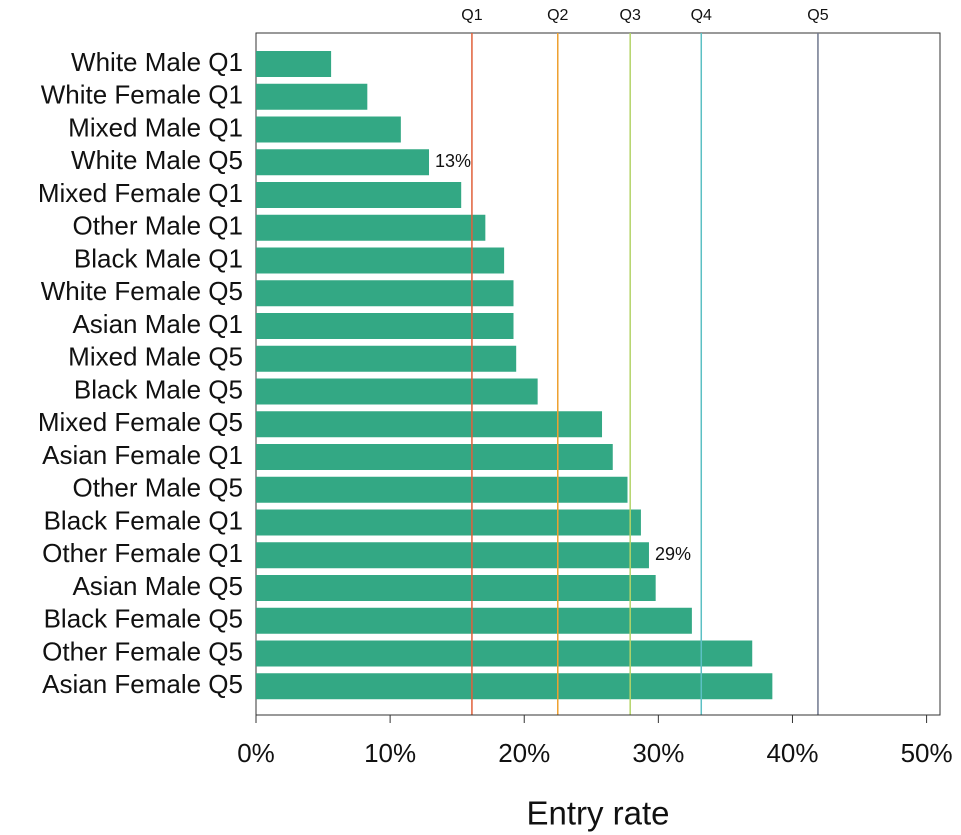 The image size is (961, 835). I want to click on y-tick-label: Asian Female Q1, so click(142, 455).